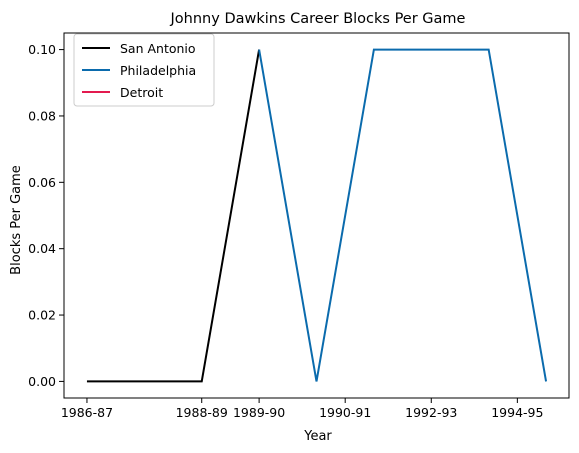 The image size is (579, 453). Describe the element at coordinates (87, 412) in the screenshot. I see `x-tick-label: 1986-87` at that location.